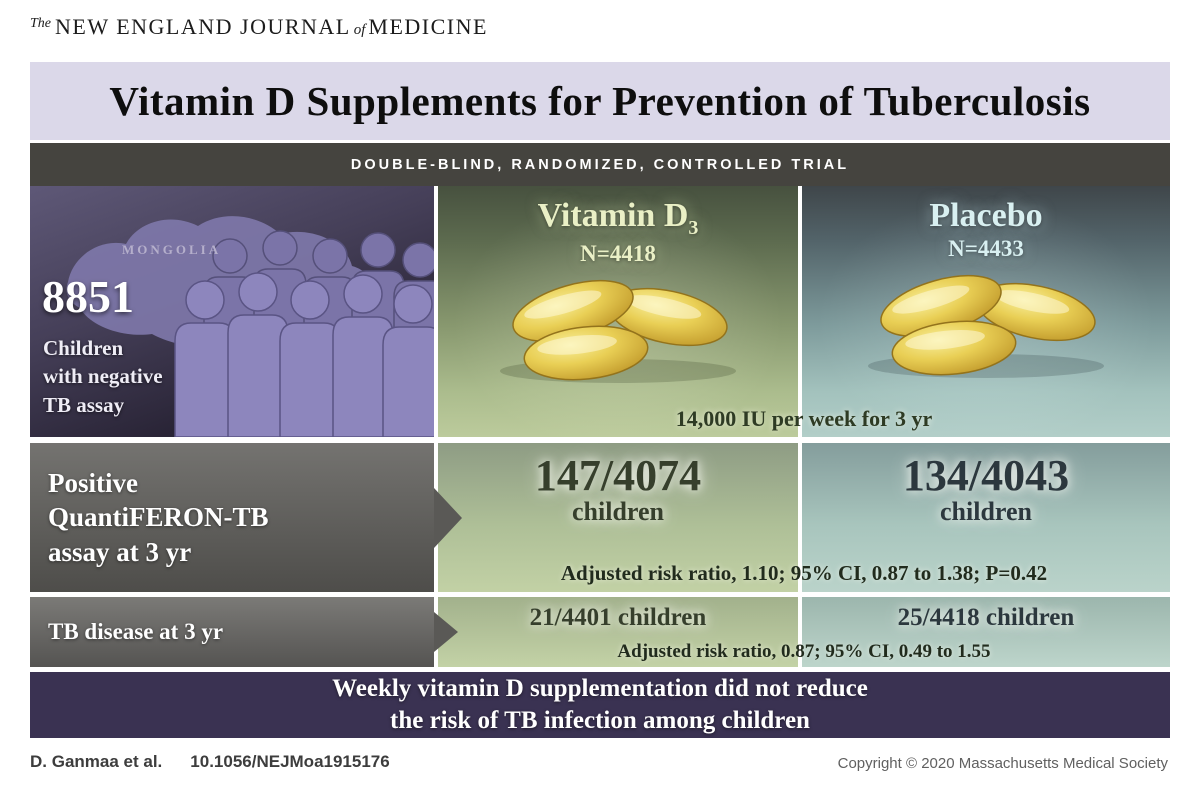 This screenshot has height=800, width=1200. I want to click on nejm-masthead-logo: The NEW ENGLAND JOURNAL of MEDICINE, so click(259, 27).